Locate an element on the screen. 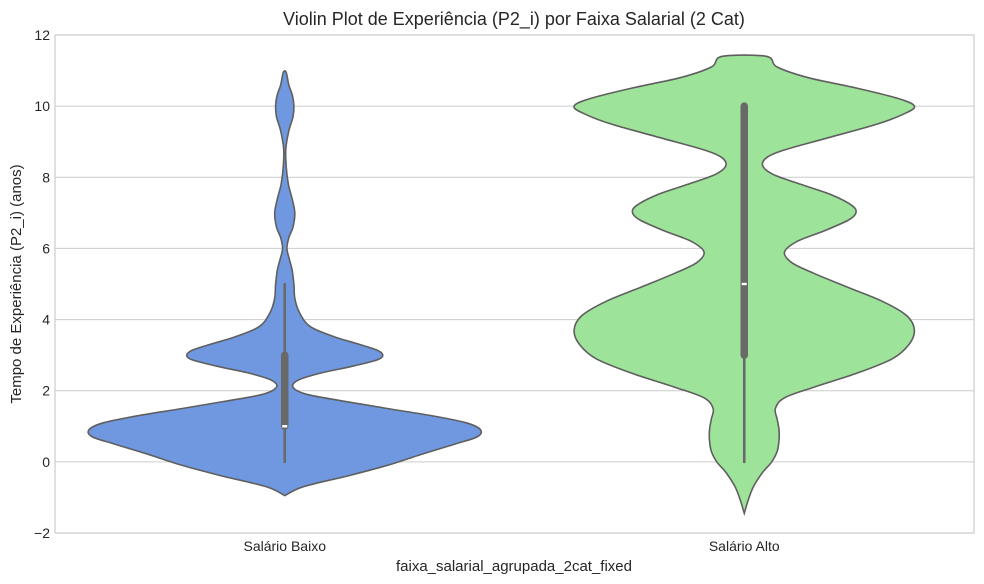 The width and height of the screenshot is (984, 584). y-tick-label: 0 is located at coordinates (46, 462).